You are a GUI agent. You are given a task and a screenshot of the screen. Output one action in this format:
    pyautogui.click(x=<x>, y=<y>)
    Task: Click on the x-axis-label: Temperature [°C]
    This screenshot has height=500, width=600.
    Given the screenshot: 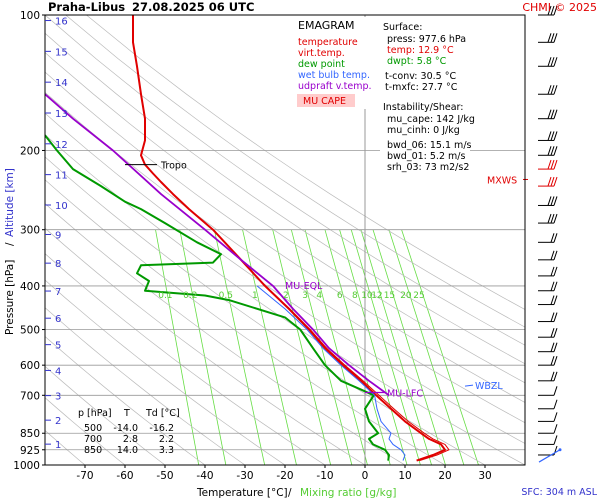 What is the action you would take?
    pyautogui.click(x=242, y=493)
    